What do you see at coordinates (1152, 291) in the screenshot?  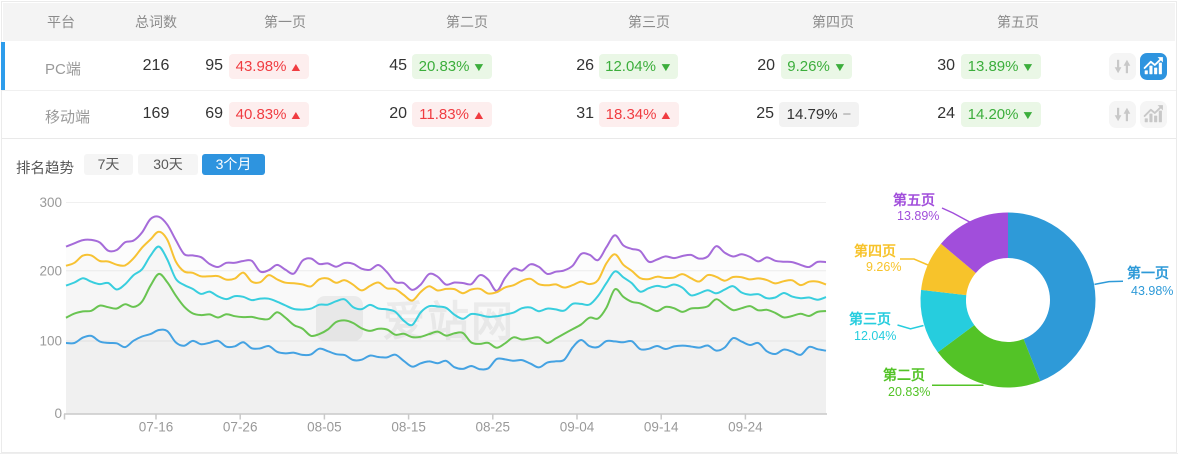 I see `svg-text: 43.98%` at bounding box center [1152, 291].